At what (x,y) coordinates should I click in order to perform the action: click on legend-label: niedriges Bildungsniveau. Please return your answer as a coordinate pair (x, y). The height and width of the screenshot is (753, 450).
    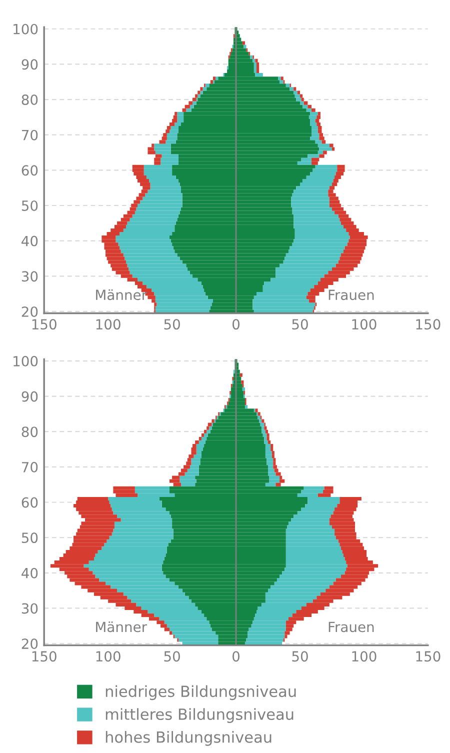
    Looking at the image, I should click on (201, 692).